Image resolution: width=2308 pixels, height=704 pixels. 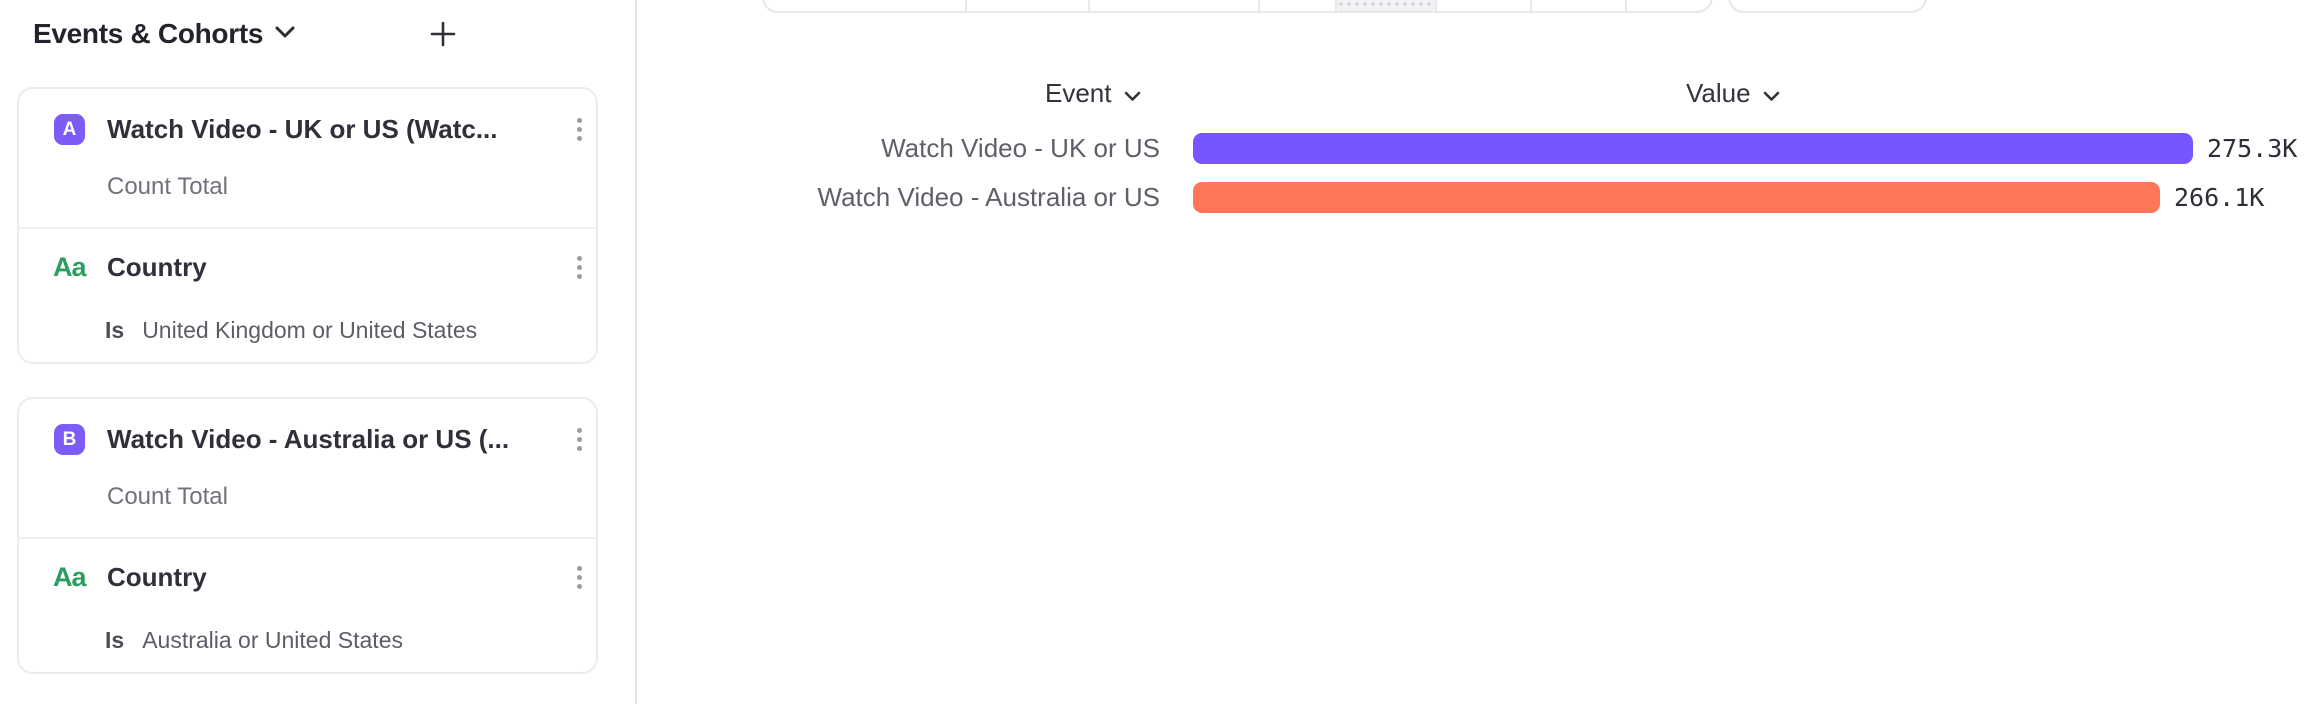 I want to click on toolbar-segment-selected, so click(x=1387, y=5).